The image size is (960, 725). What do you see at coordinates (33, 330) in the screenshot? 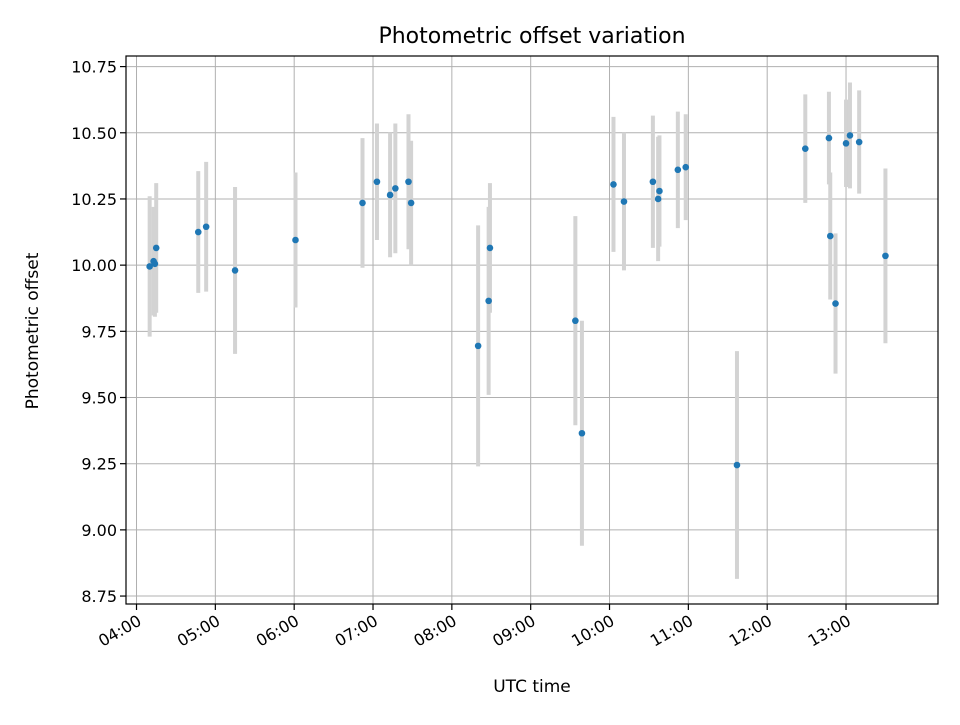
I see `y-axis-label: Photometric offset` at bounding box center [33, 330].